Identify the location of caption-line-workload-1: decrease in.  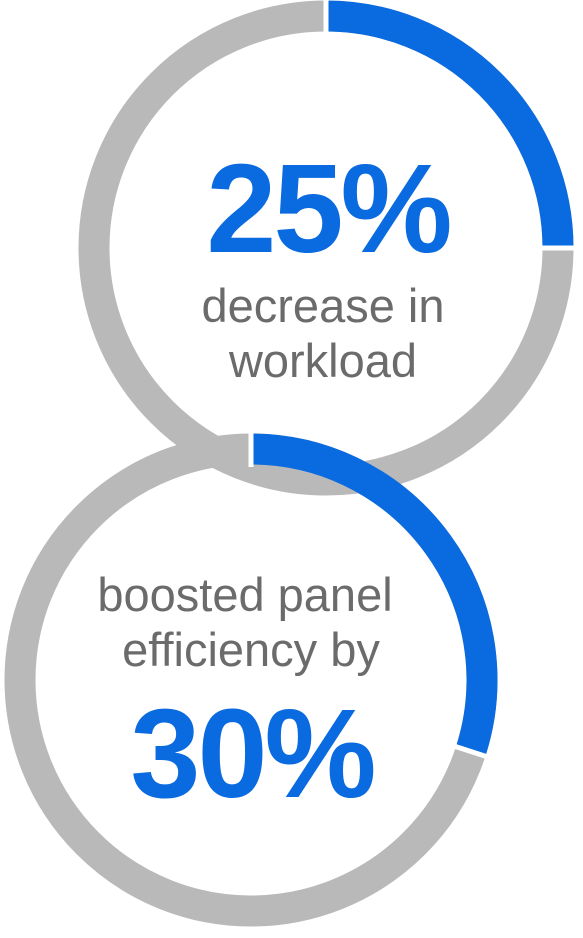
(323, 305).